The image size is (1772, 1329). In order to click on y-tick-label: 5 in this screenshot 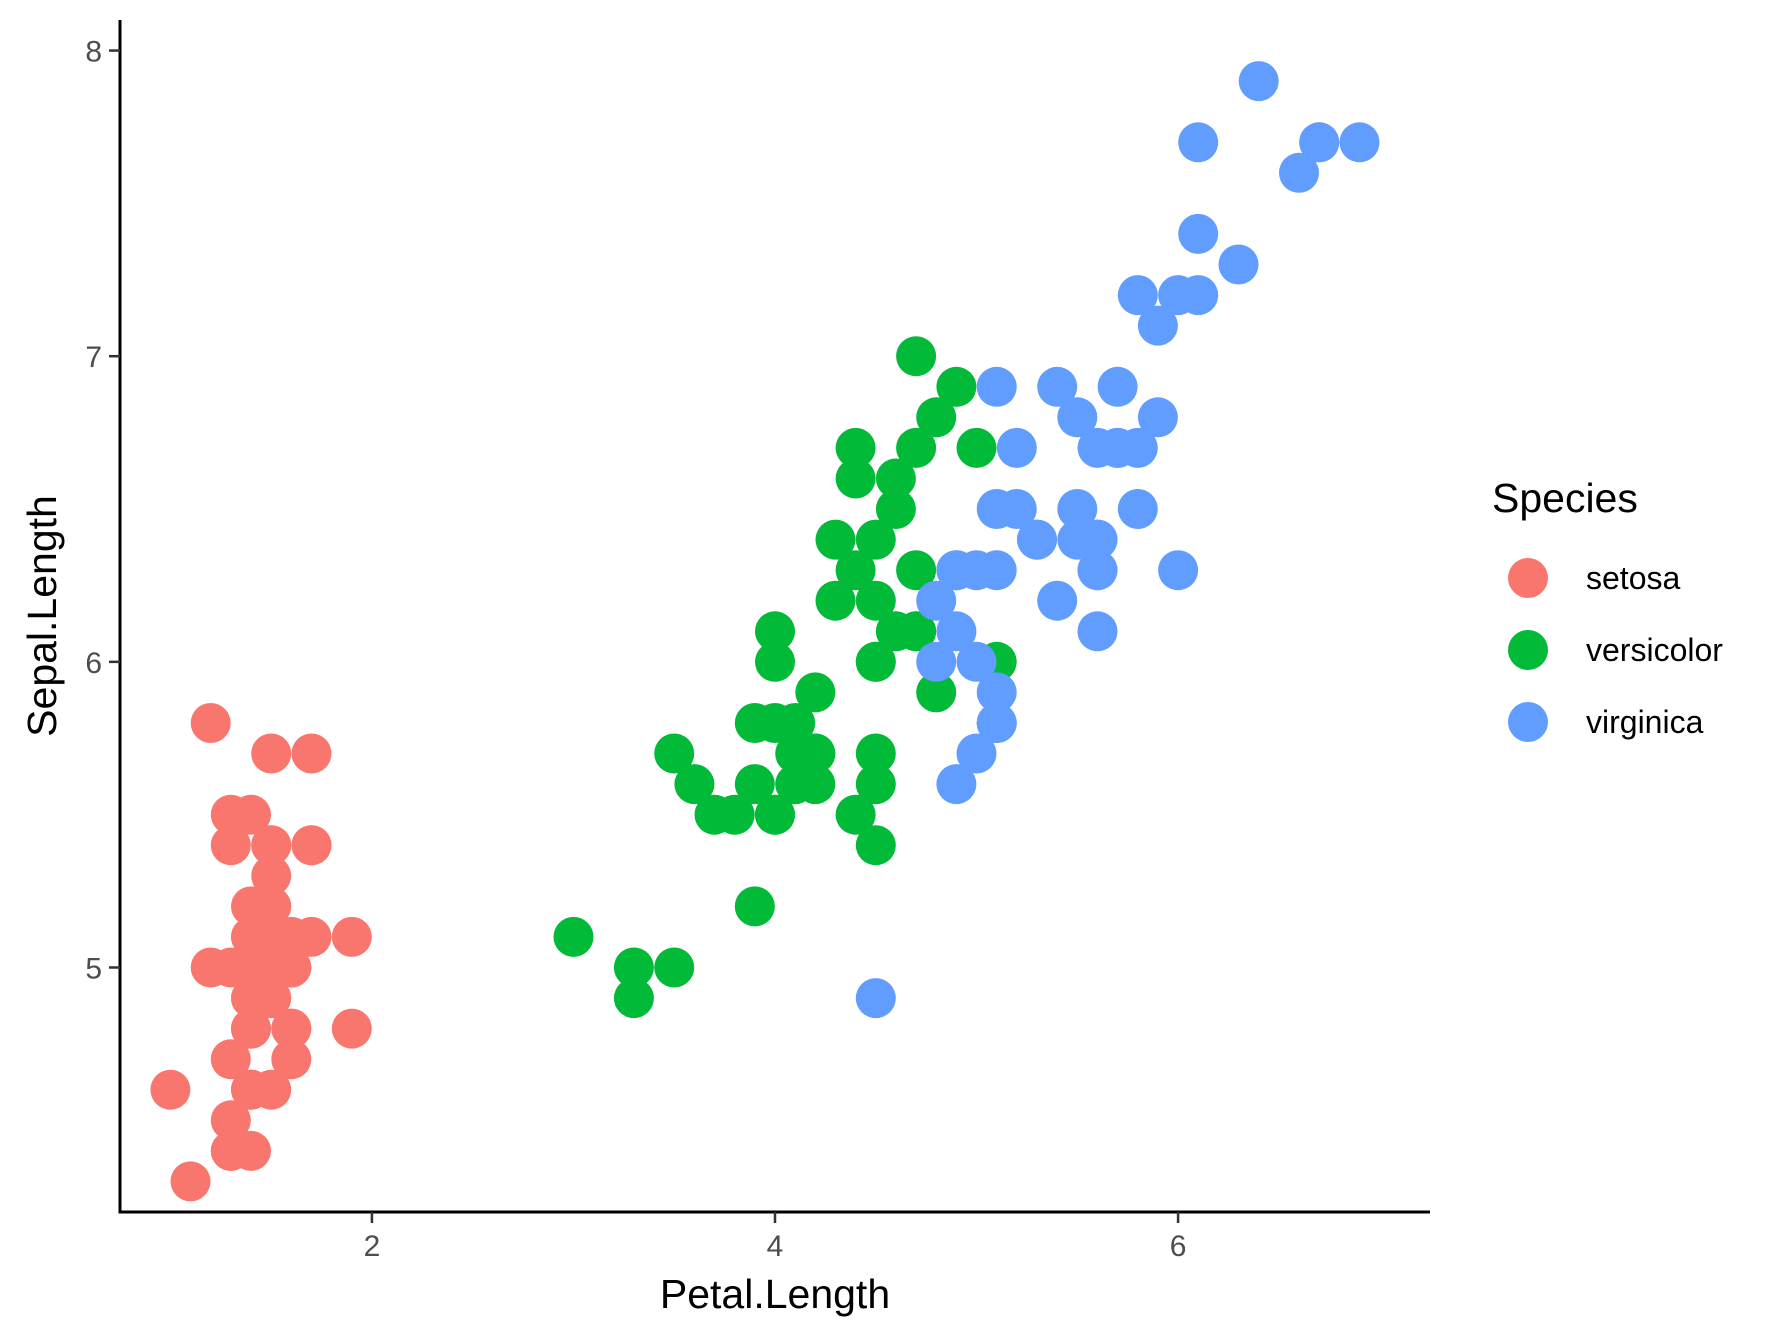, I will do `click(93, 968)`.